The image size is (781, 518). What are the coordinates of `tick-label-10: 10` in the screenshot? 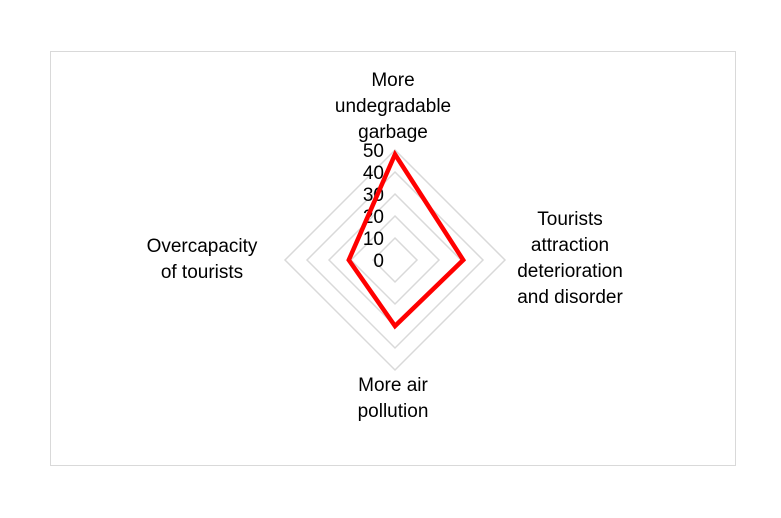 It's located at (373, 239).